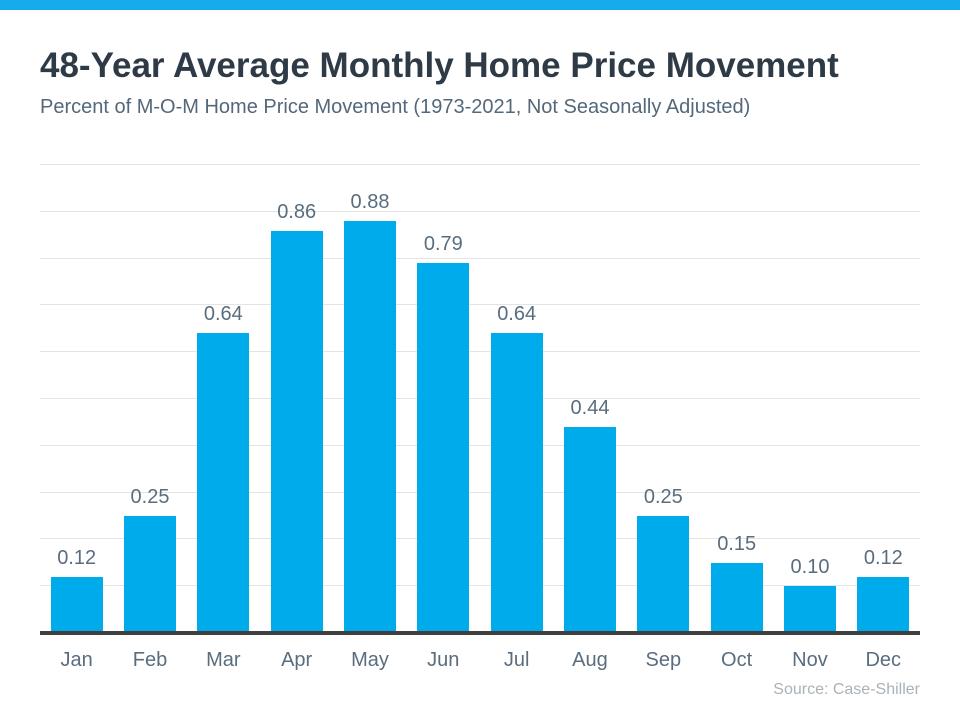 Image resolution: width=960 pixels, height=720 pixels. What do you see at coordinates (223, 483) in the screenshot?
I see `bar-mar` at bounding box center [223, 483].